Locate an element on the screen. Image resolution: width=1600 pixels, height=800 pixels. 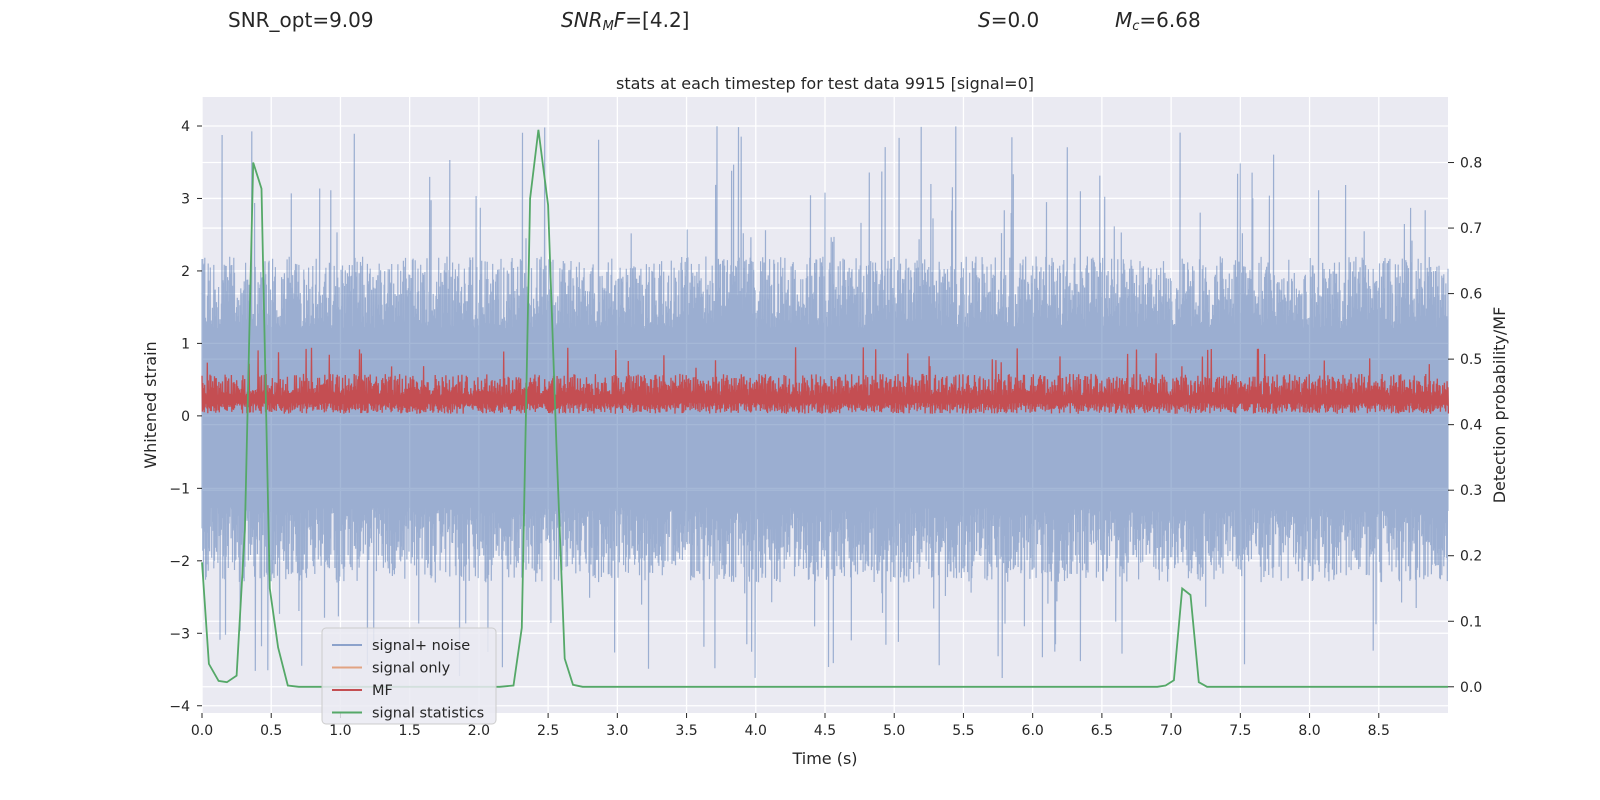
y-tick-label-3: −1 is located at coordinates (179, 489).